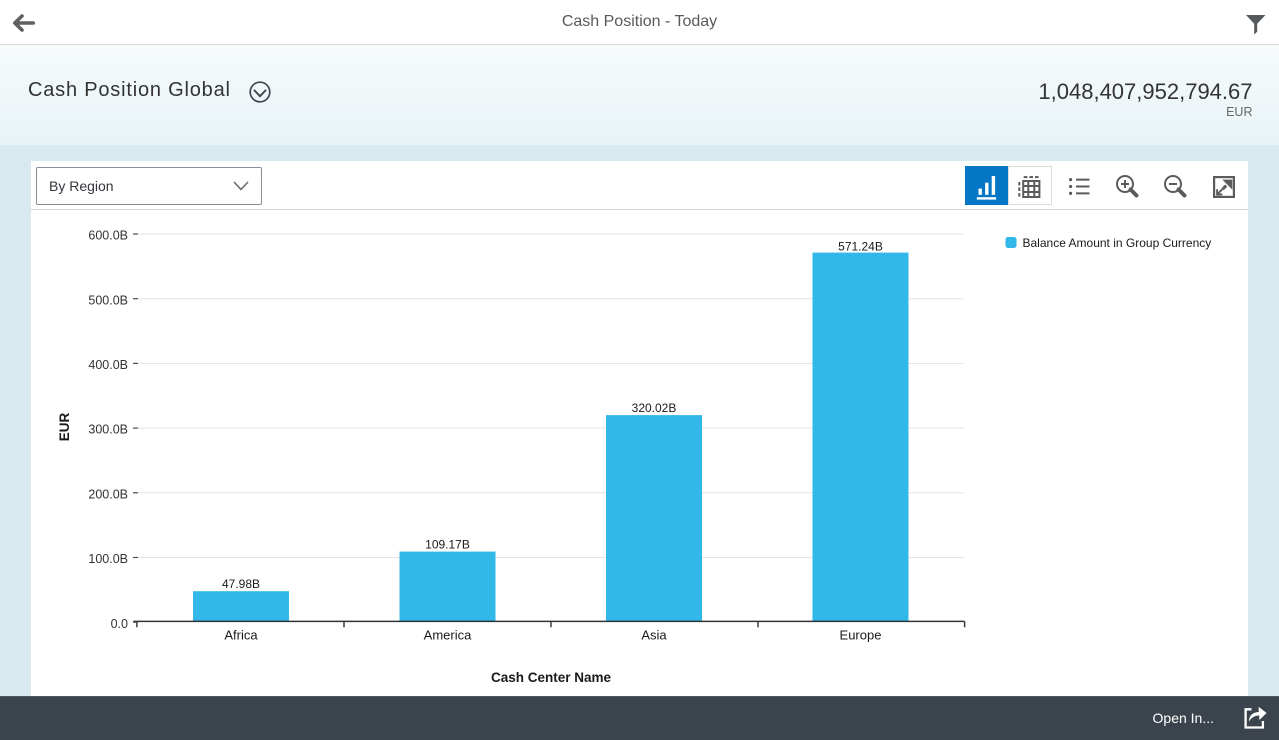 This screenshot has width=1279, height=740. What do you see at coordinates (108, 236) in the screenshot?
I see `svg-text: 600.0B` at bounding box center [108, 236].